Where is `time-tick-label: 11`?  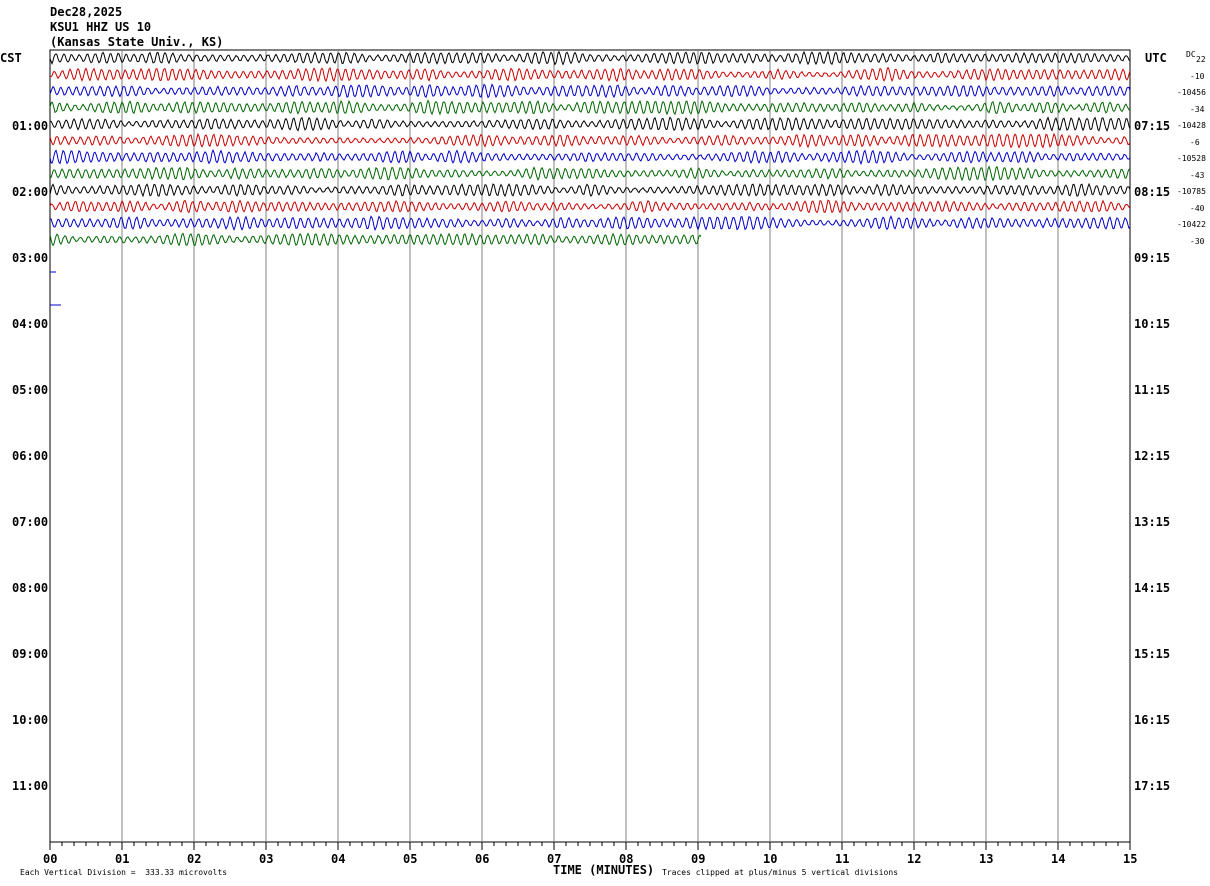
time-tick-label: 11 is located at coordinates (842, 859).